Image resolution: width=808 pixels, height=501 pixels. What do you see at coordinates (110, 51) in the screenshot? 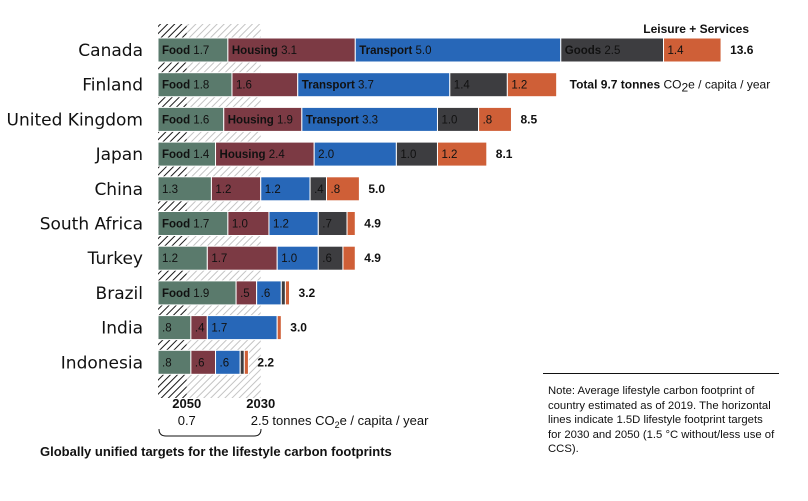
I see `country-label: Canada` at bounding box center [110, 51].